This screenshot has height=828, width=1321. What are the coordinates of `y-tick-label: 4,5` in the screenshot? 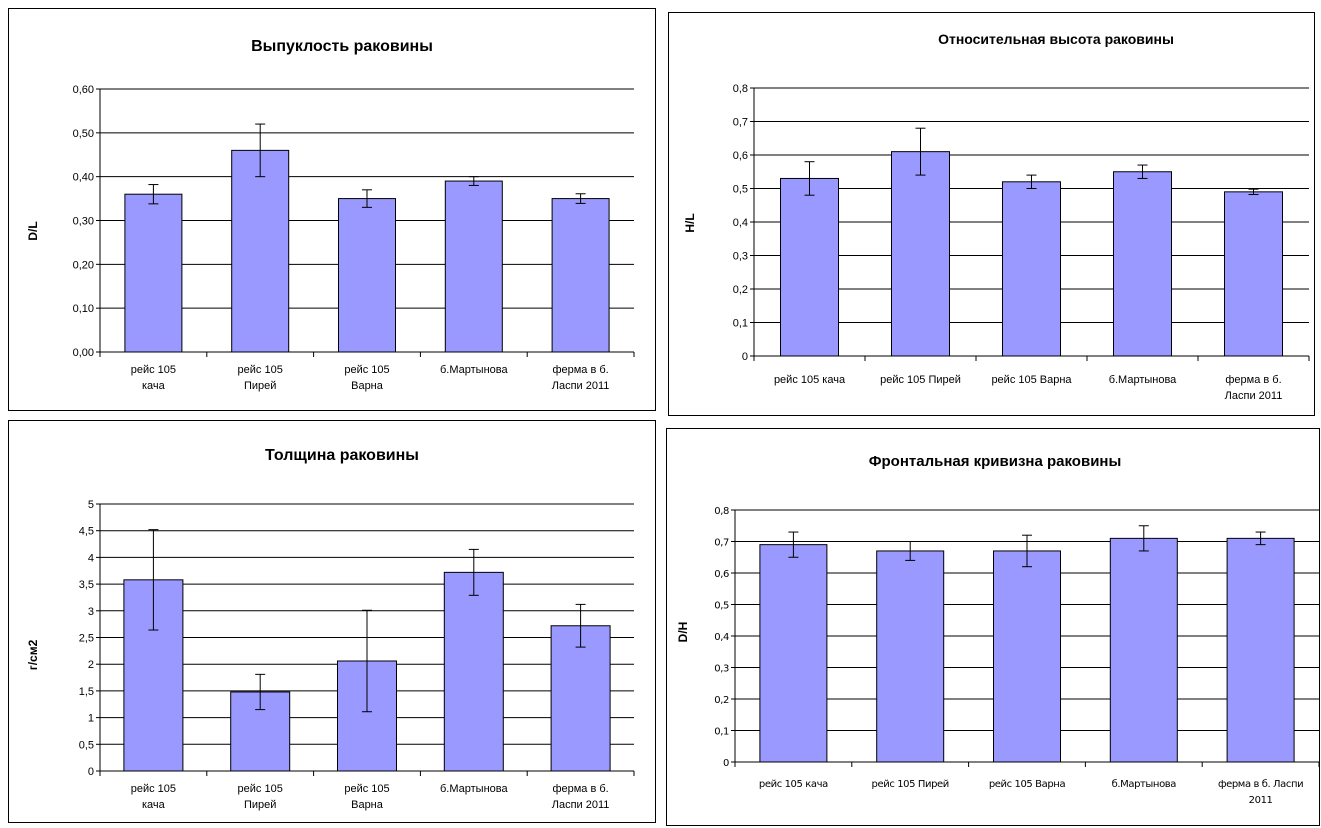 It's located at (86, 532).